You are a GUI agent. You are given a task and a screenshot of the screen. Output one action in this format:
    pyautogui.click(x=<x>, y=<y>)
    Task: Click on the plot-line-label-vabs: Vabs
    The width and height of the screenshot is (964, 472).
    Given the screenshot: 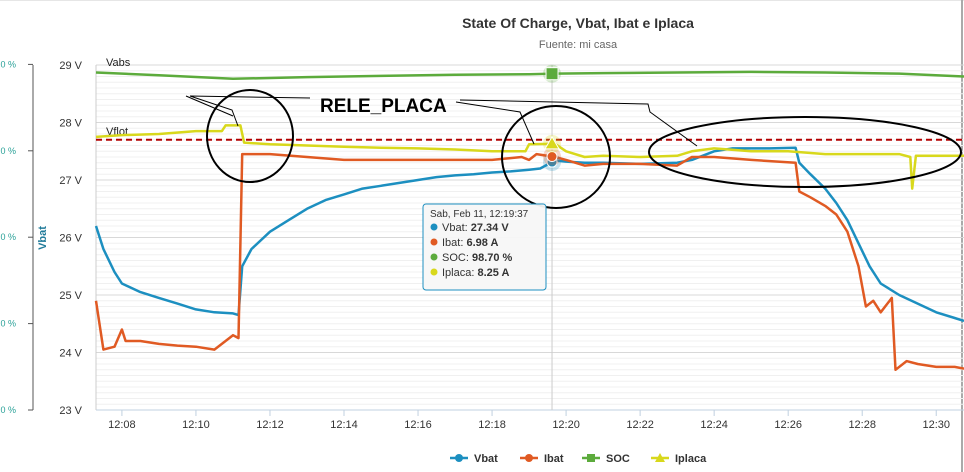 What is the action you would take?
    pyautogui.click(x=118, y=63)
    